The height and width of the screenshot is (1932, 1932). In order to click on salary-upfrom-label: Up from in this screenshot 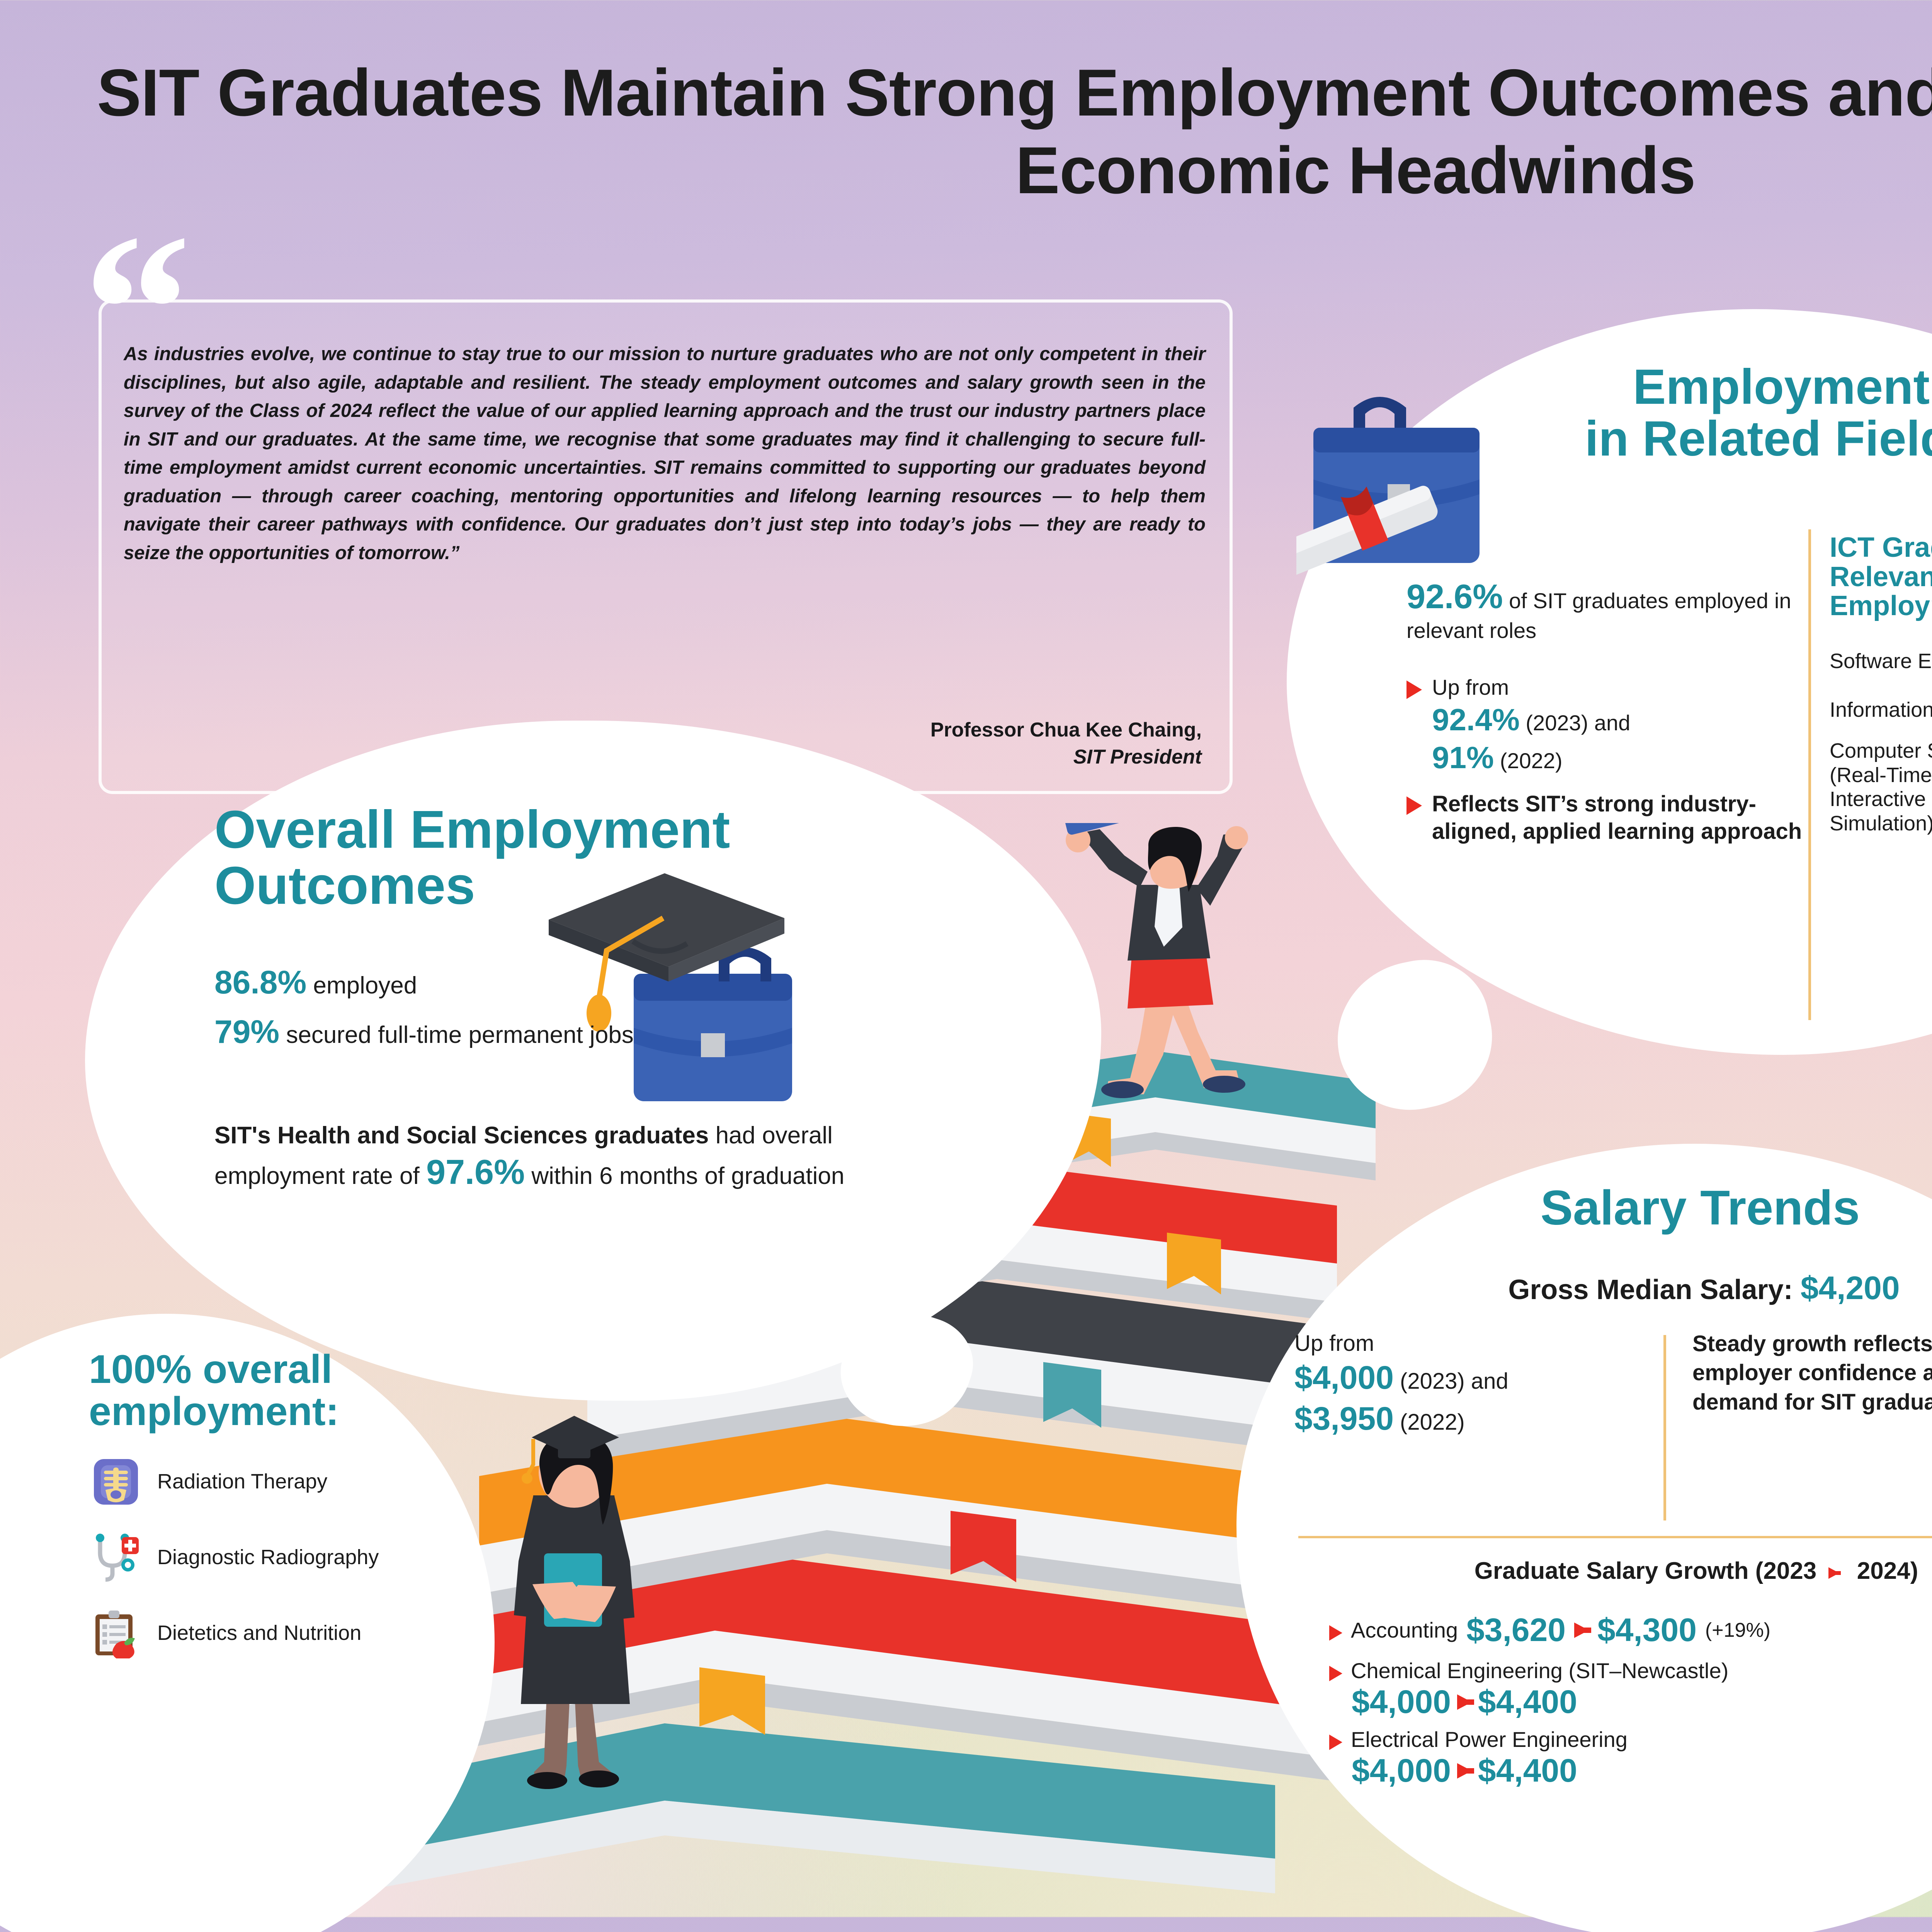, I will do `click(1334, 1343)`.